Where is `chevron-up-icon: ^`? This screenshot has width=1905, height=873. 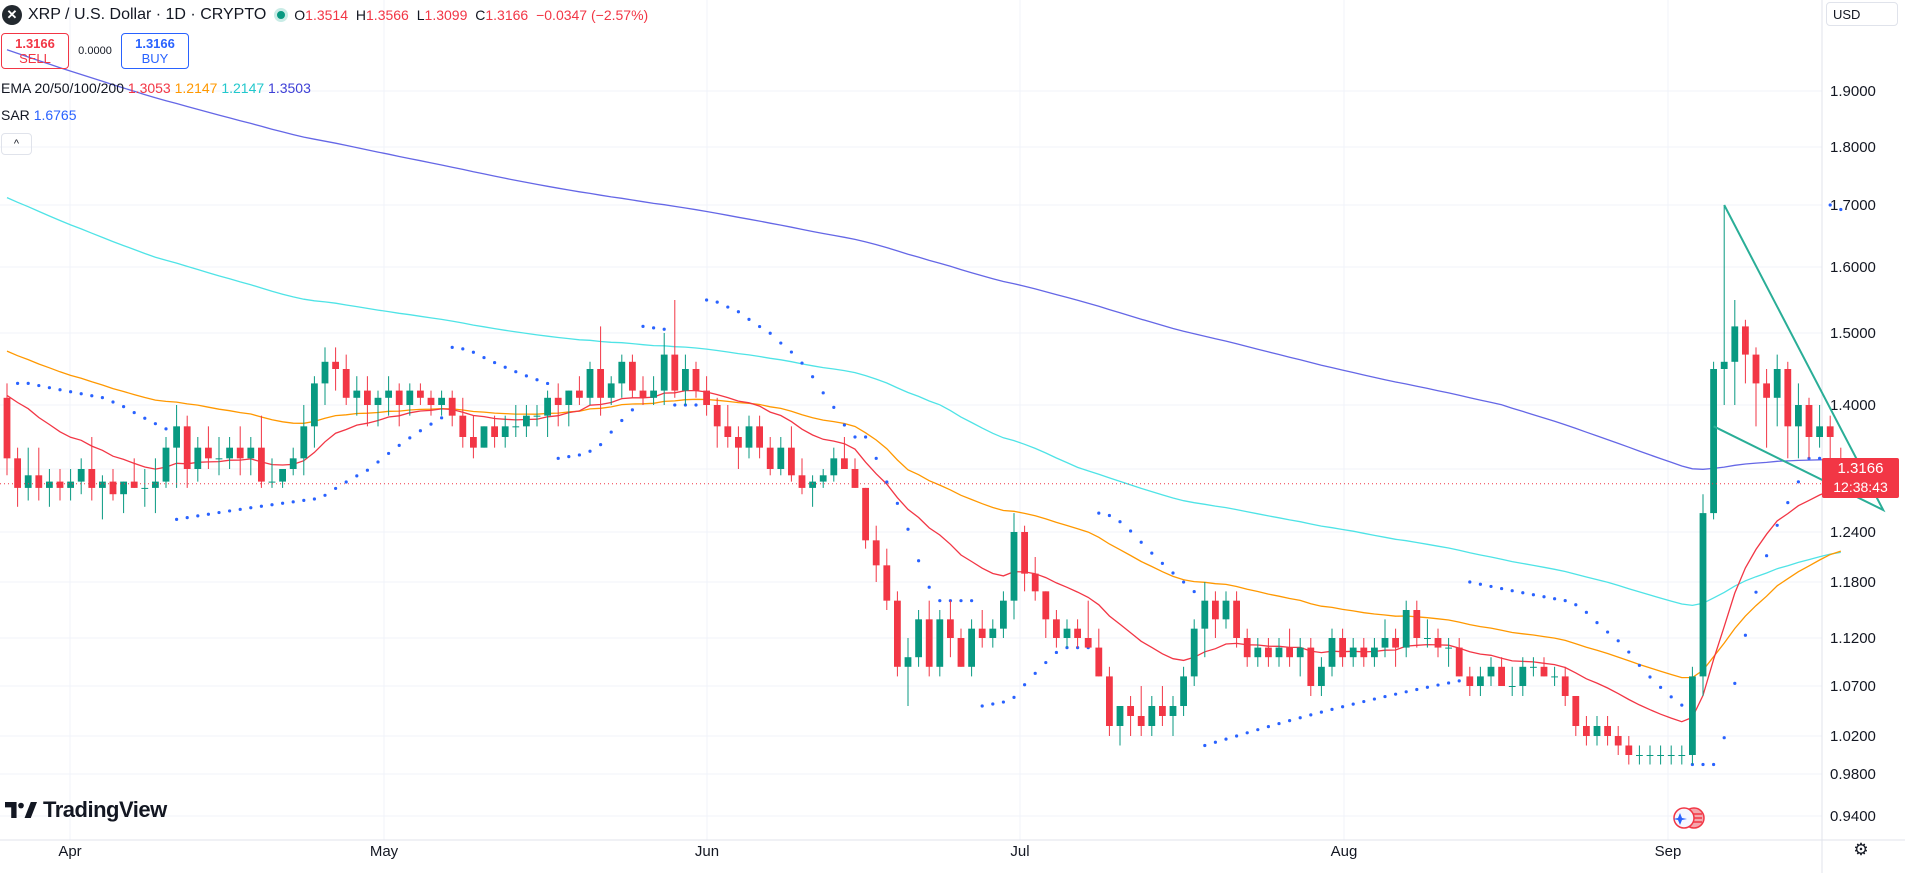 chevron-up-icon: ^ is located at coordinates (16, 144).